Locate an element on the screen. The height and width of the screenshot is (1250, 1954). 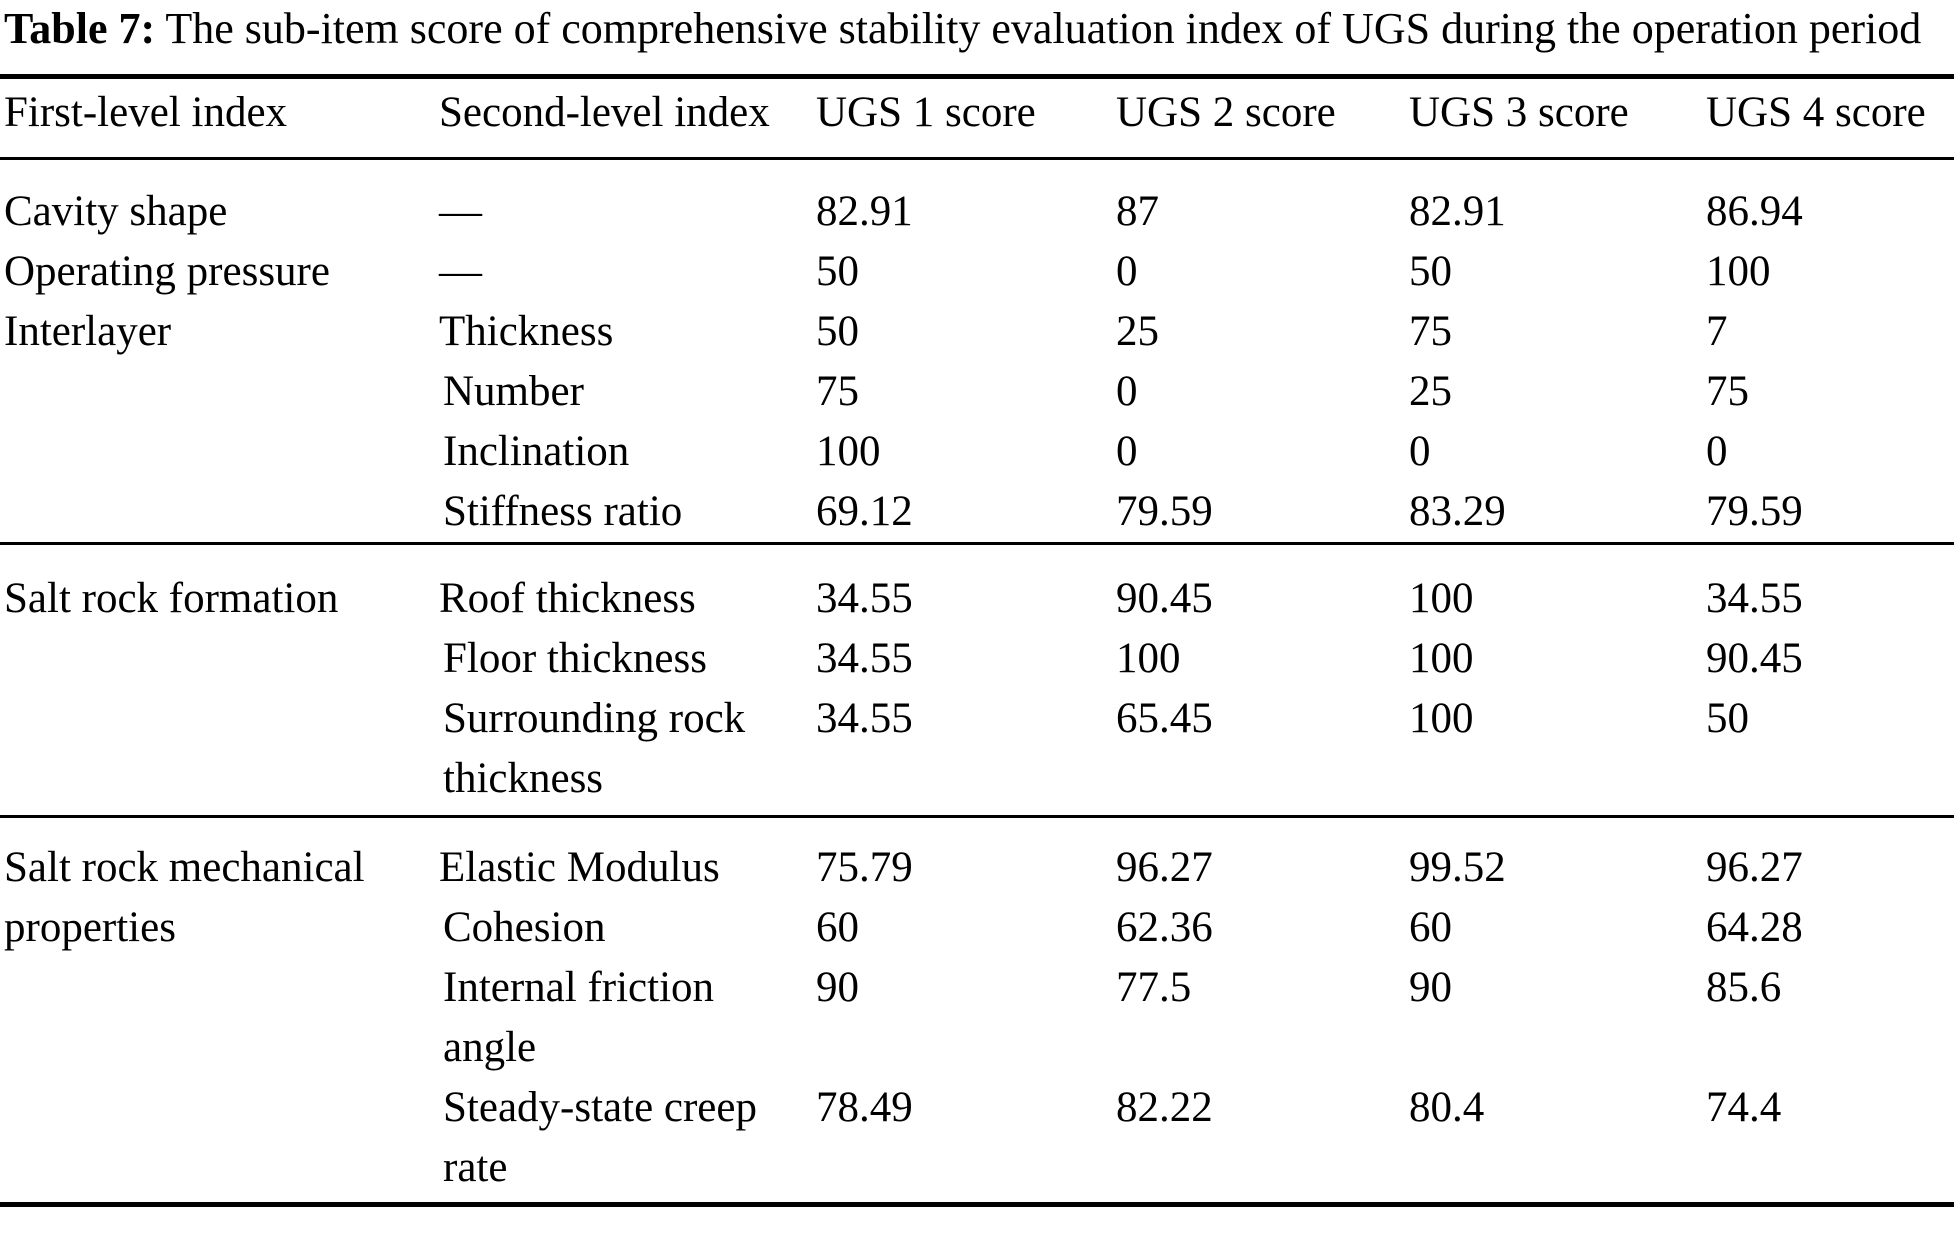
table-row: Stiffness ratio 69.12 79.59 83.29 79.59 is located at coordinates (977, 513).